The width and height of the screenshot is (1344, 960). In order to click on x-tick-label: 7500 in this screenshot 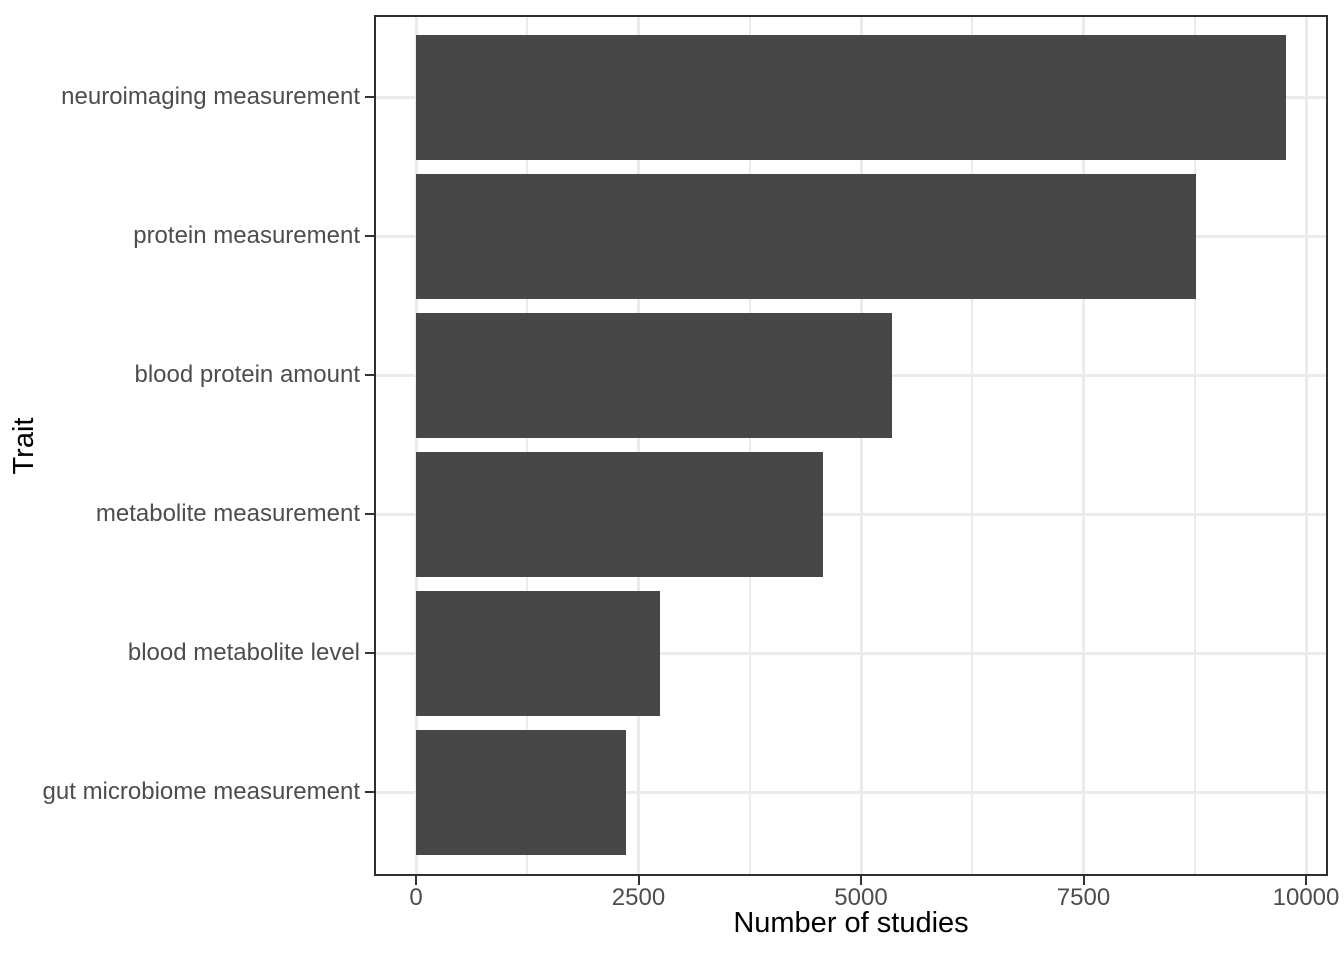, I will do `click(1083, 897)`.